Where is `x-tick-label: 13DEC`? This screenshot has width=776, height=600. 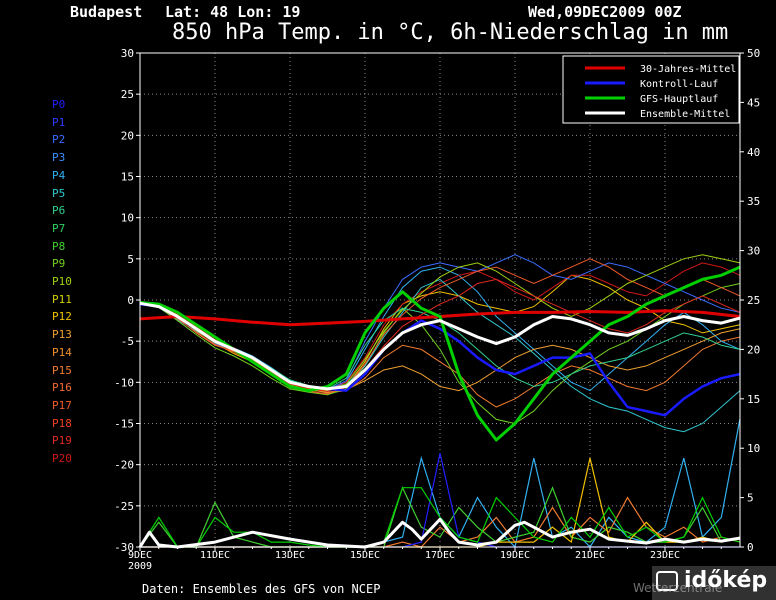
x-tick-label: 13DEC is located at coordinates (290, 555).